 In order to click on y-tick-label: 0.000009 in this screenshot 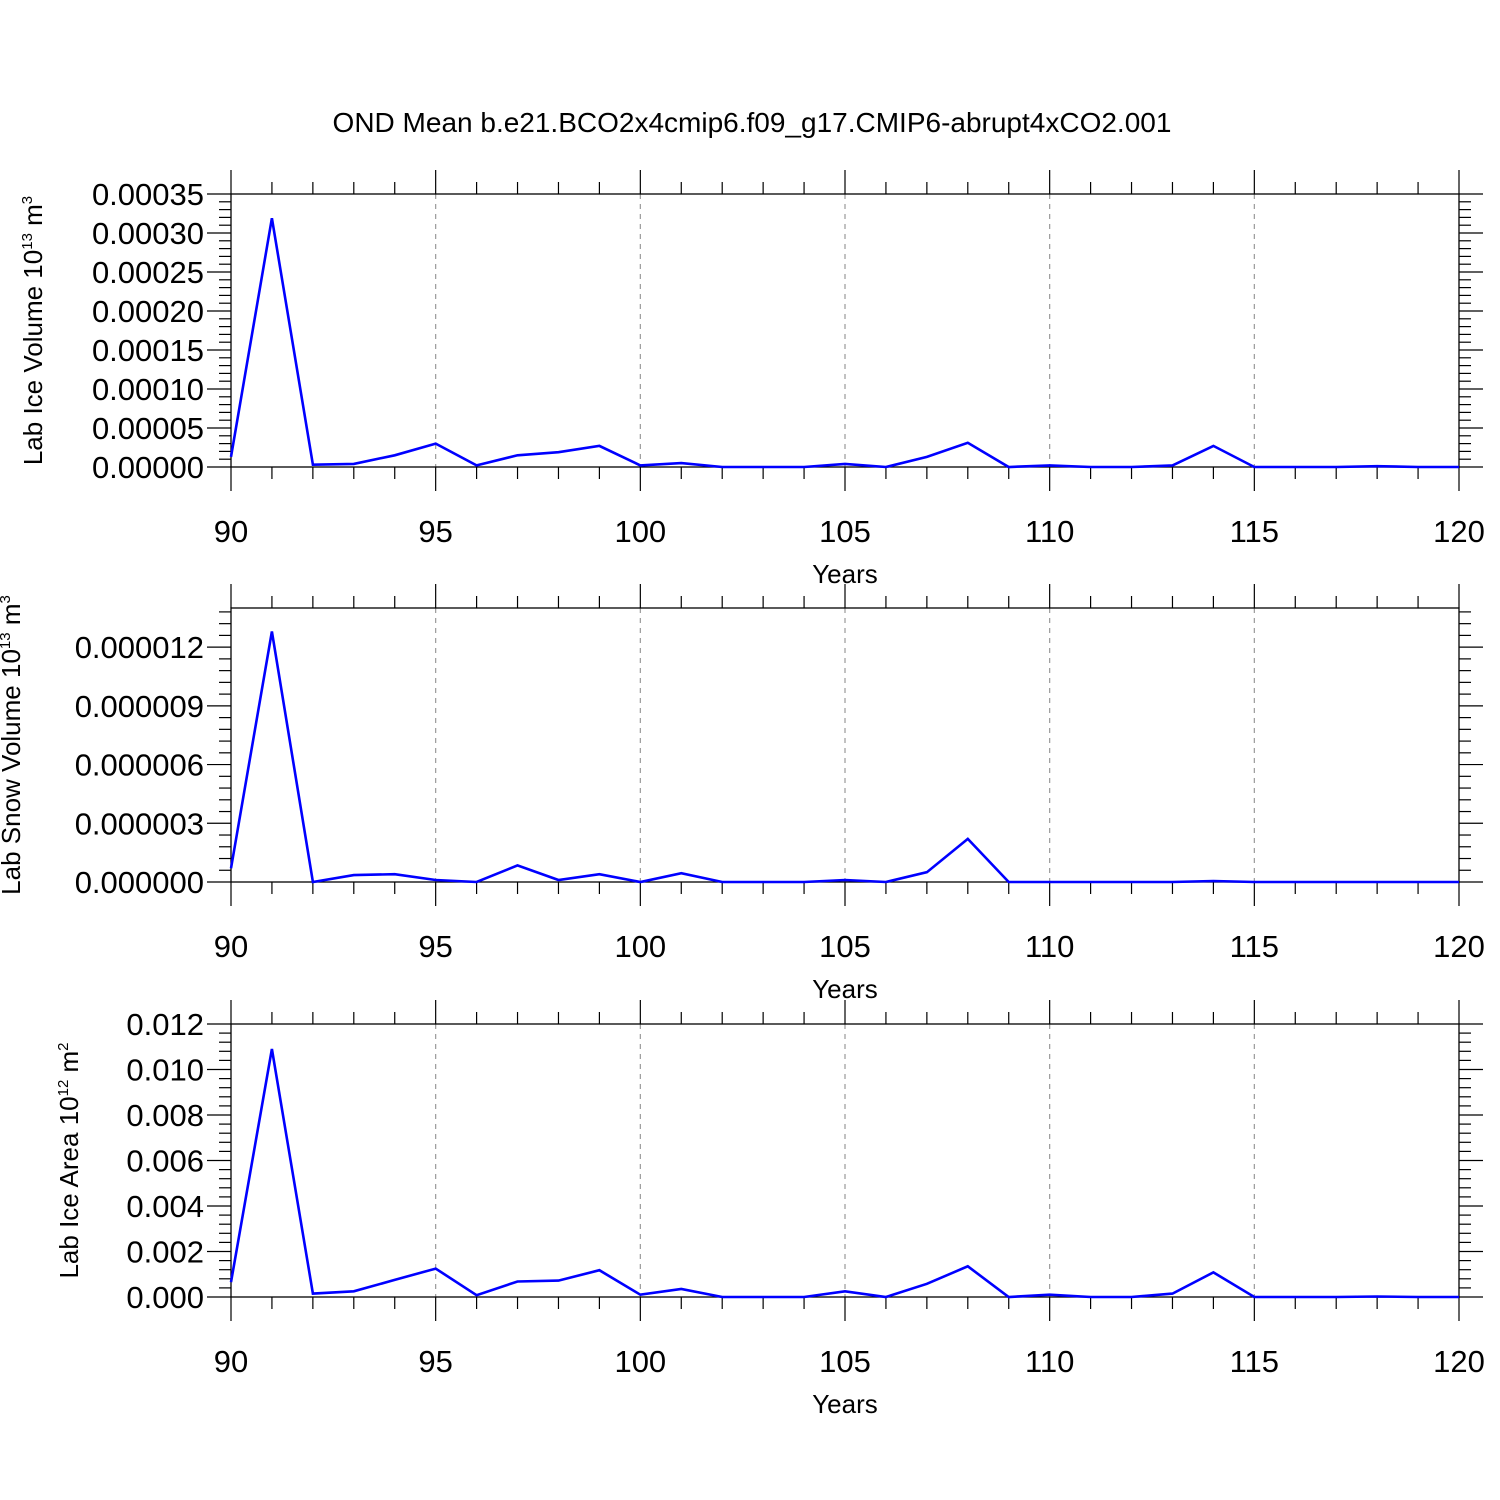, I will do `click(139, 706)`.